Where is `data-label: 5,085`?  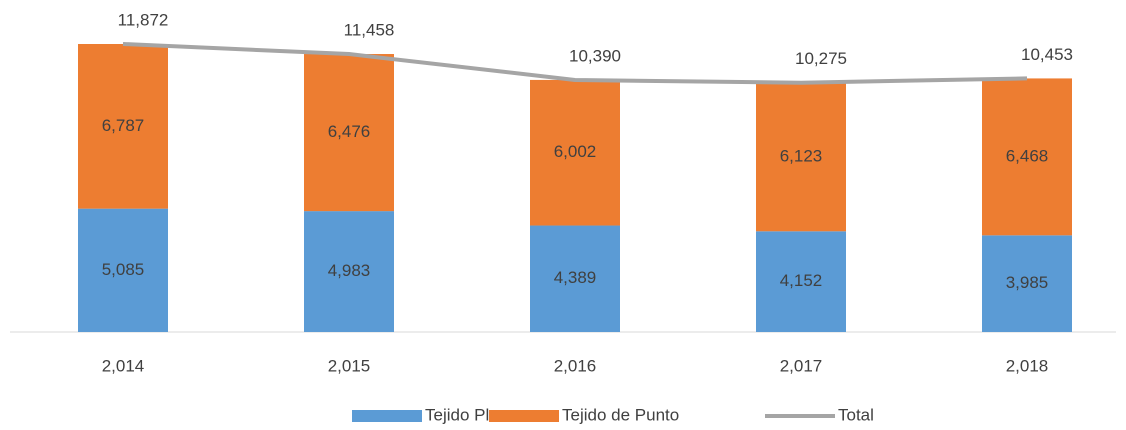
data-label: 5,085 is located at coordinates (123, 269).